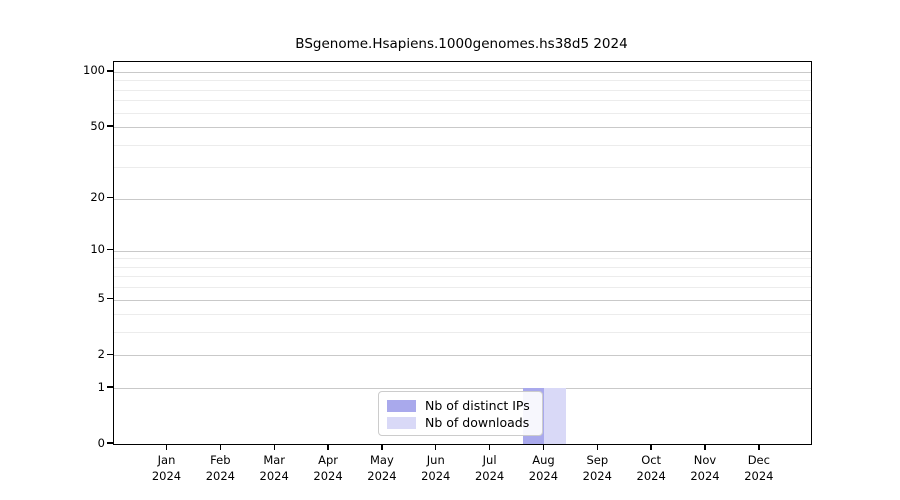  Describe the element at coordinates (101, 442) in the screenshot. I see `y-axis-tick-label: 0` at that location.